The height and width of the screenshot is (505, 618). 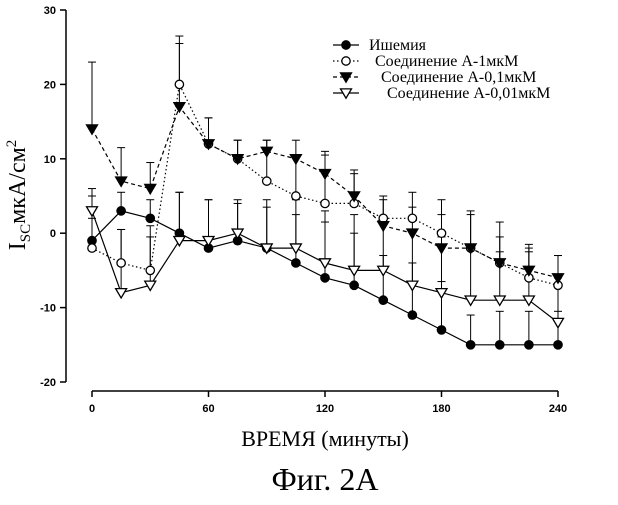 I want to click on x-tick-label: 240, so click(x=558, y=409).